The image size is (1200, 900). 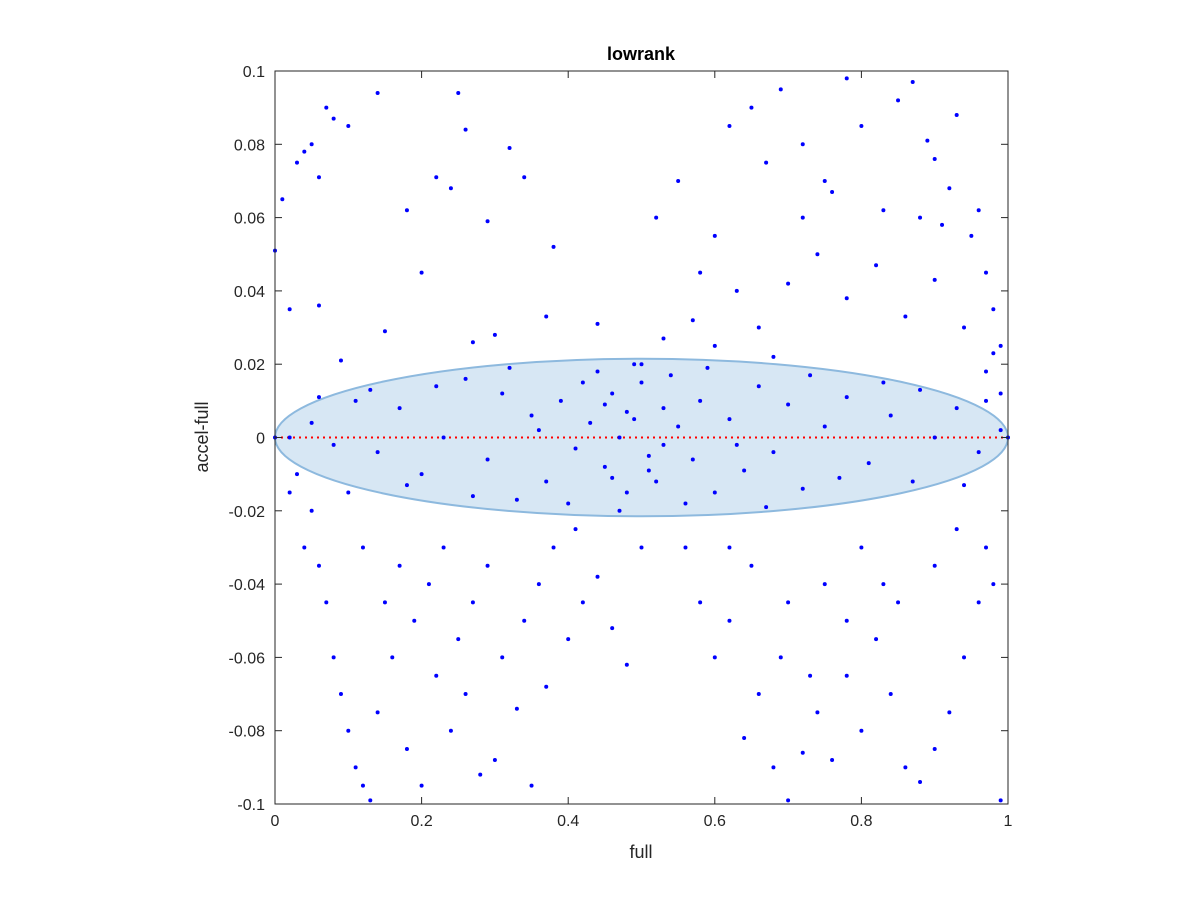 What do you see at coordinates (421, 821) in the screenshot?
I see `x-tick-label: 0.2` at bounding box center [421, 821].